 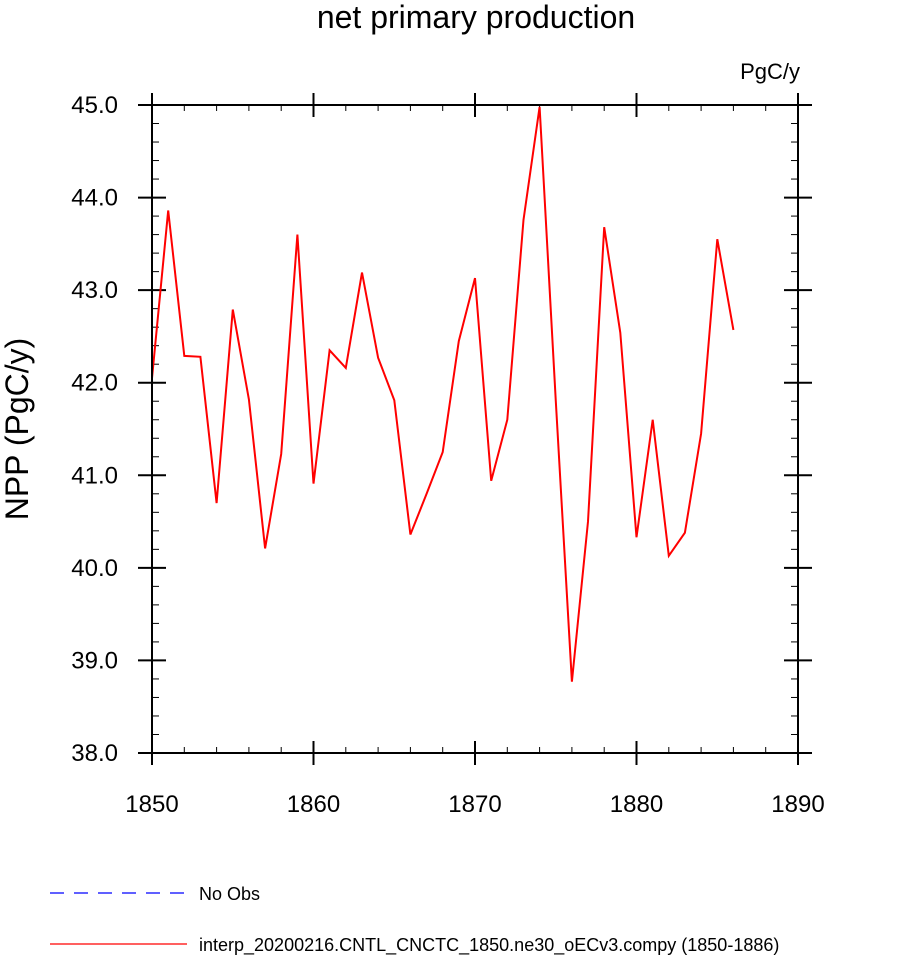 I want to click on y-tick-label: 39.0, so click(x=94, y=660).